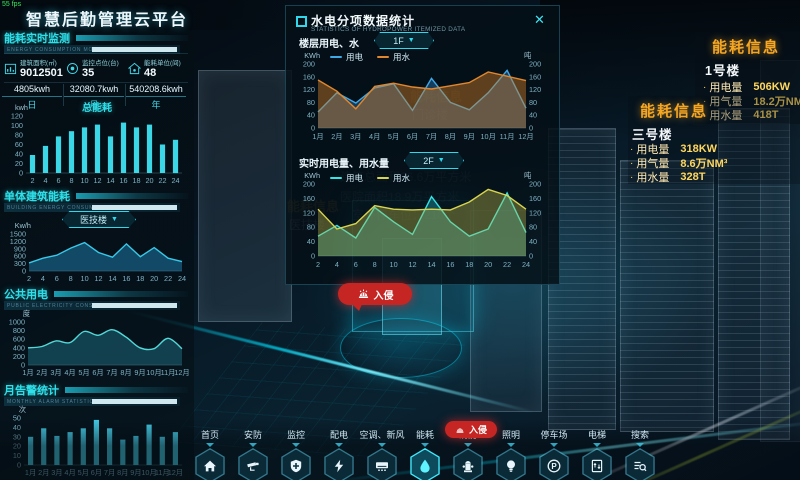 The image size is (800, 480). What do you see at coordinates (704, 164) in the screenshot?
I see `row-value: 8.6万NM³` at bounding box center [704, 164].